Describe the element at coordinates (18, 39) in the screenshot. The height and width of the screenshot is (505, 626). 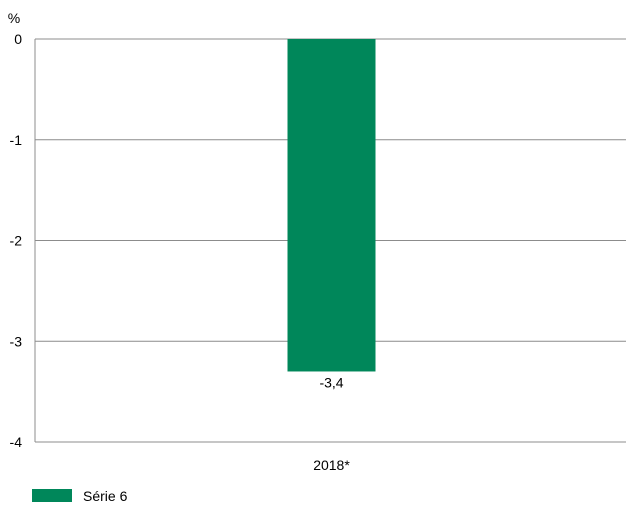
I see `y-tick-label: 0` at that location.